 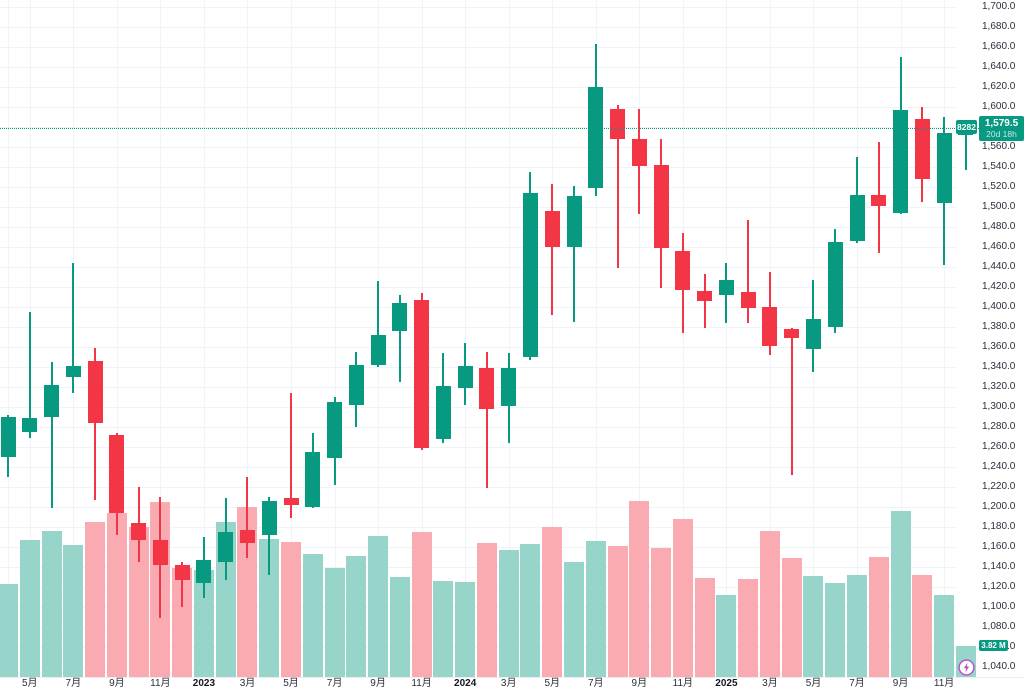 I want to click on price-axis-label: 1,120.0, so click(x=999, y=586).